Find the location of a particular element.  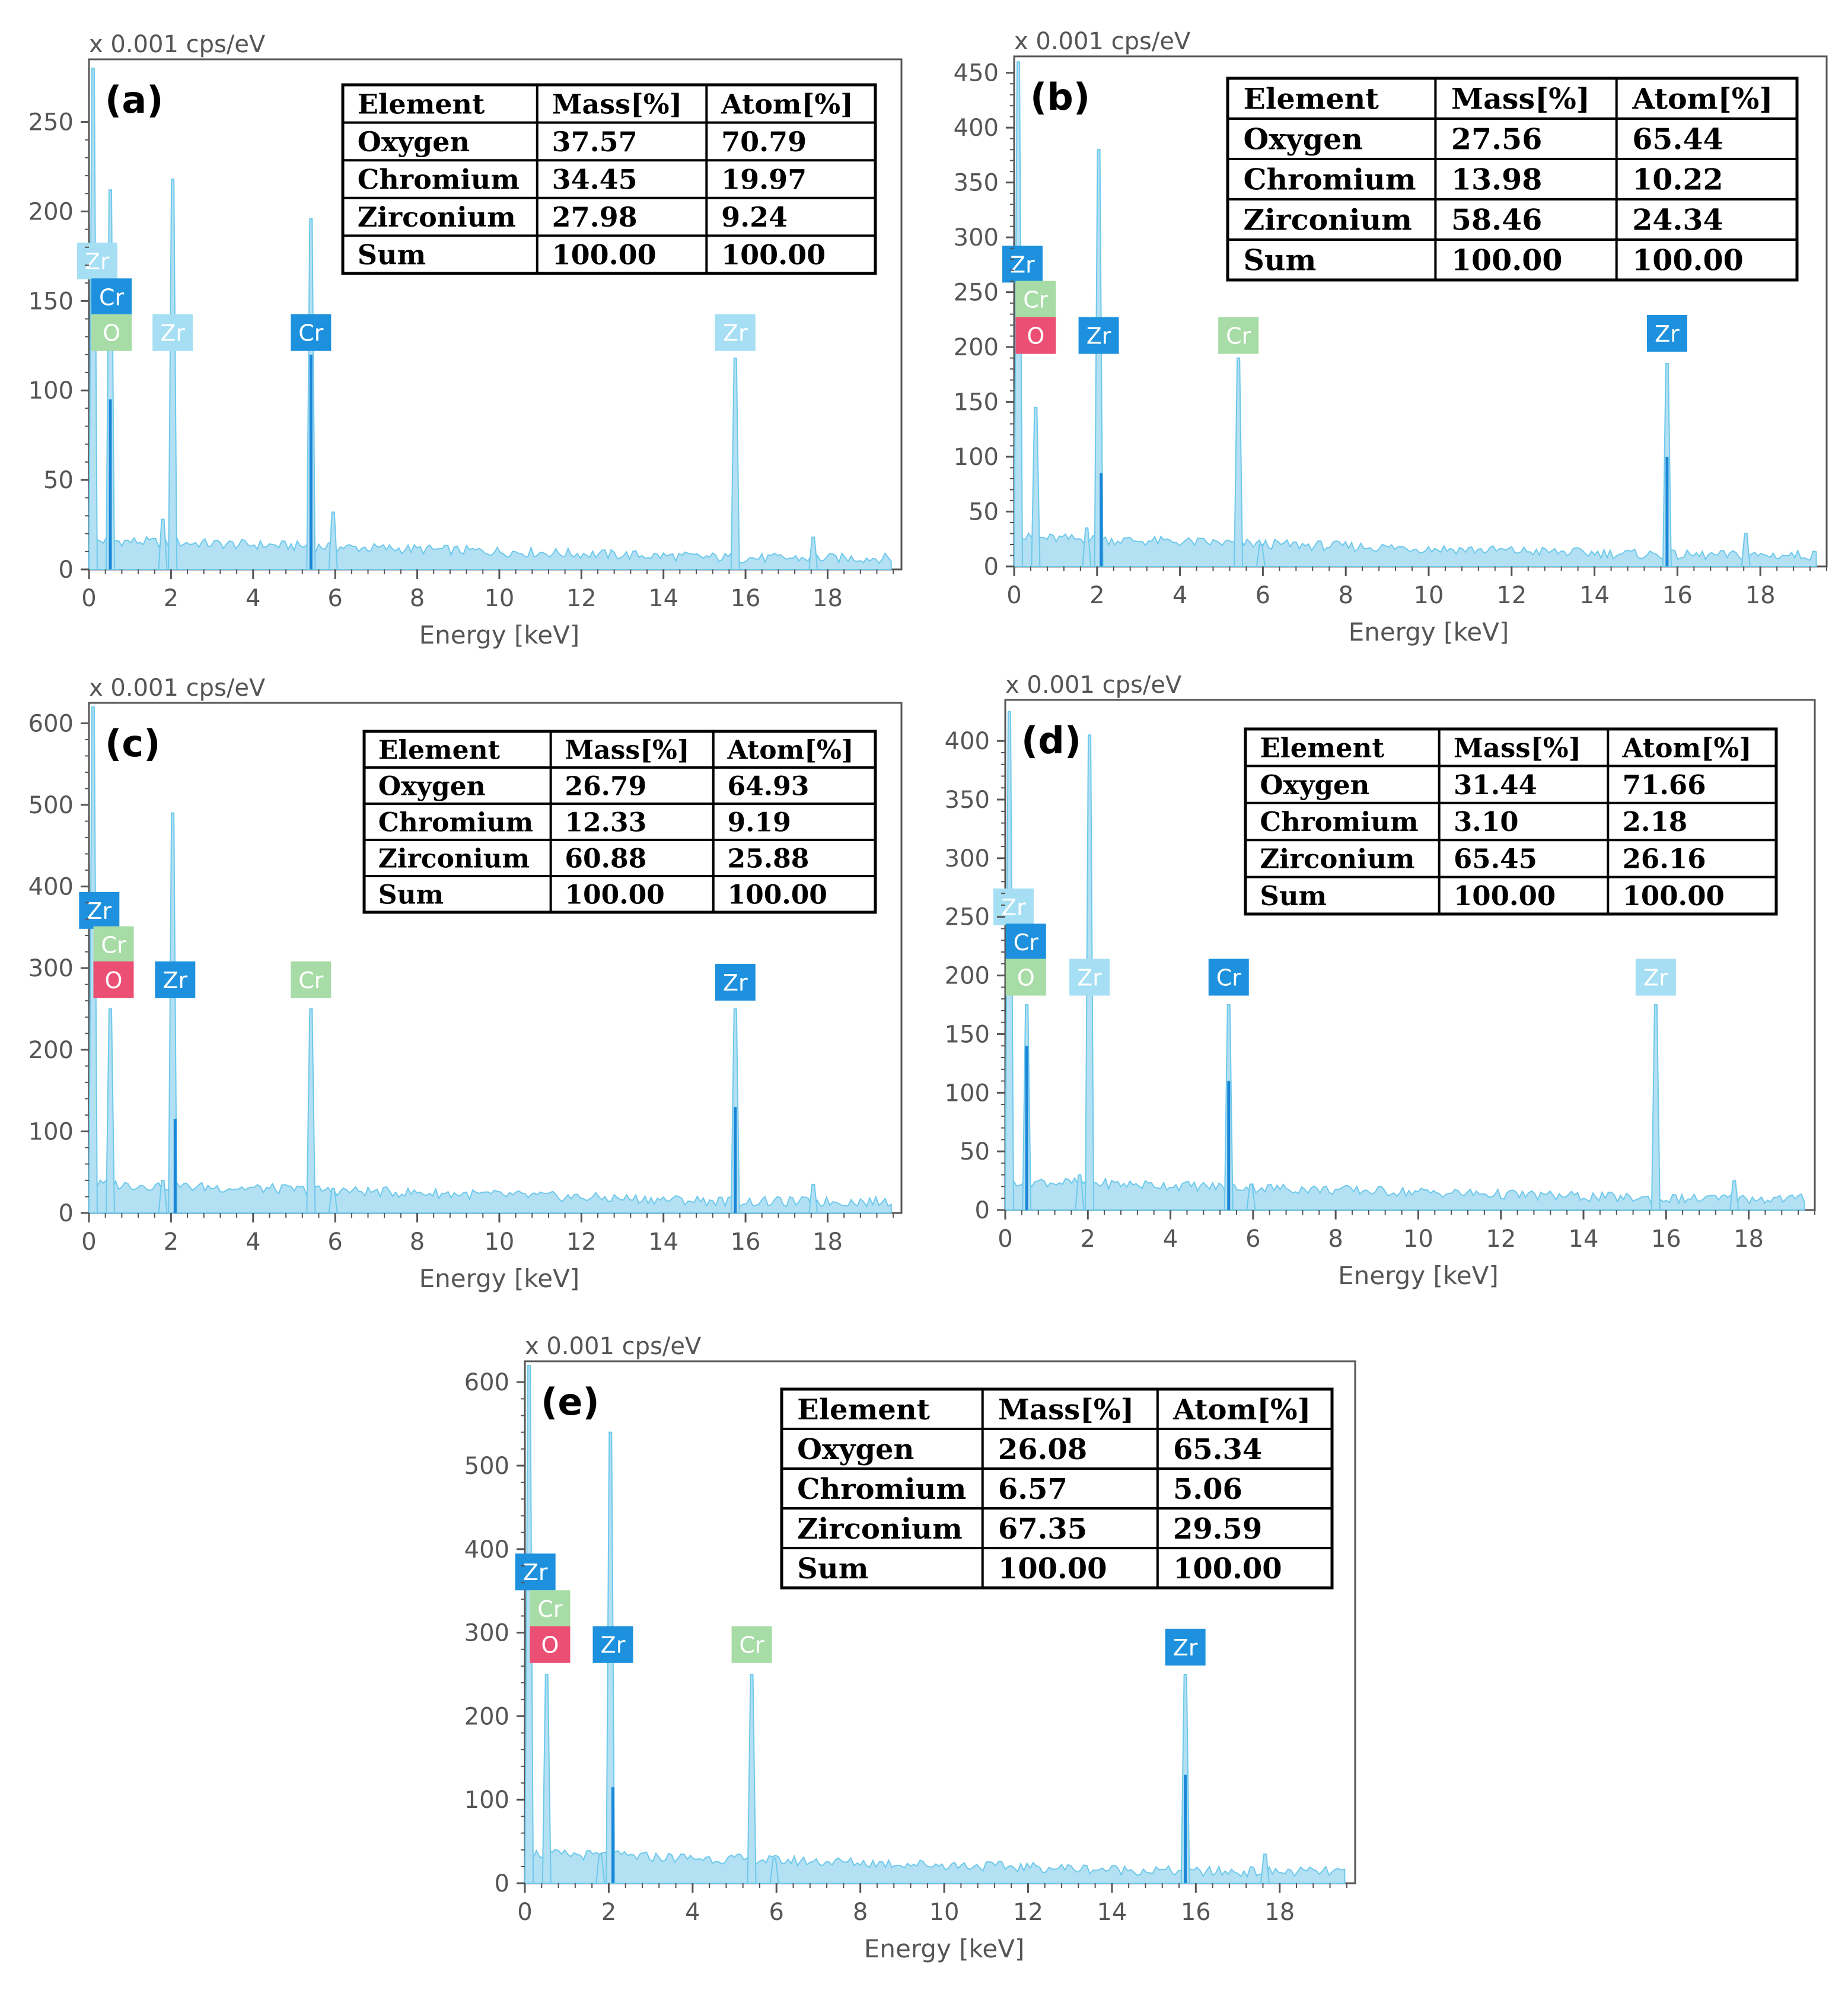

y-tick-label: 600 is located at coordinates (486, 1382).